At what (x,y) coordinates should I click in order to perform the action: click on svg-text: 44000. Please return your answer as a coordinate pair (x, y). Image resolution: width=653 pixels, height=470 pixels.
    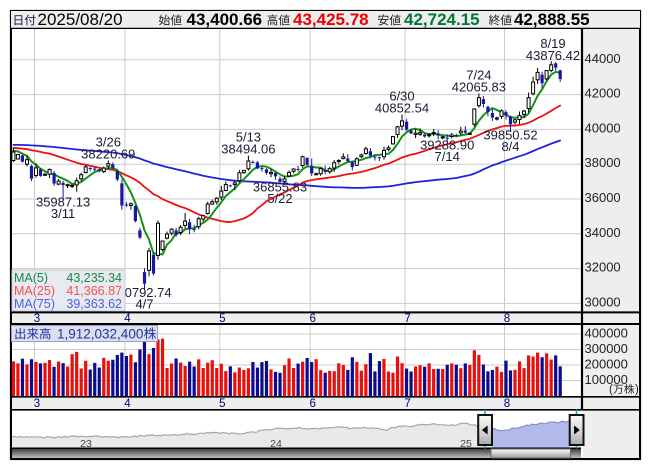
    Looking at the image, I should click on (603, 58).